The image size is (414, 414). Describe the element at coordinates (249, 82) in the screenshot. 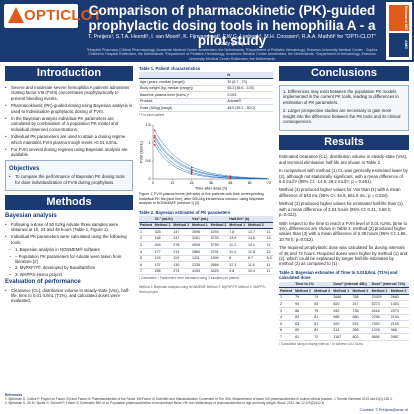

I see `table-cell: 32 [8.7 - 70]` at that location.